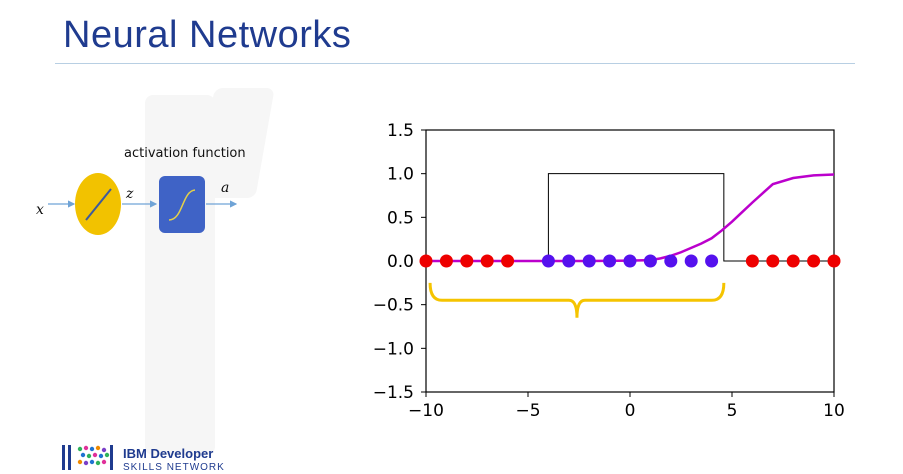  What do you see at coordinates (393, 393) in the screenshot?
I see `y-tick-label: −1.5` at bounding box center [393, 393].